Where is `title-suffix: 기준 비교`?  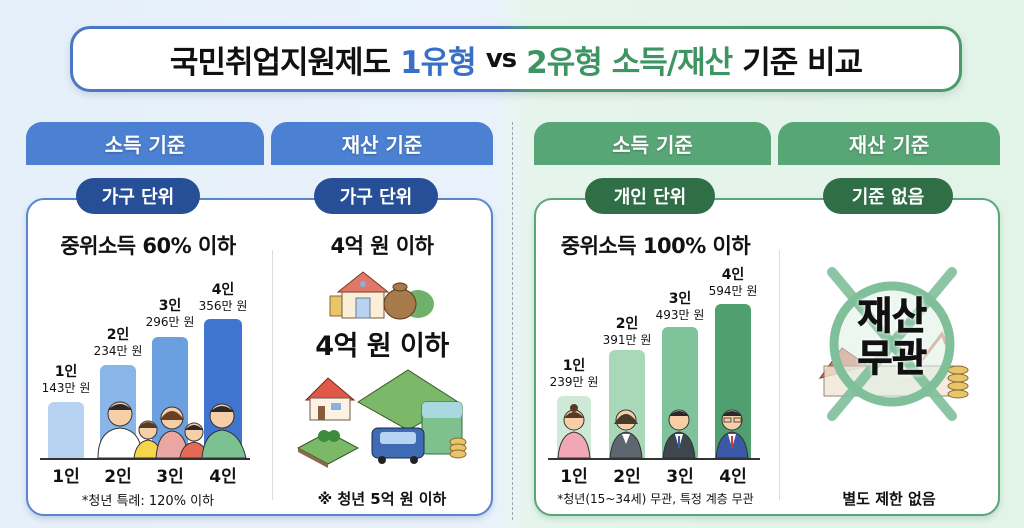
title-suffix: 기준 비교 is located at coordinates (802, 62).